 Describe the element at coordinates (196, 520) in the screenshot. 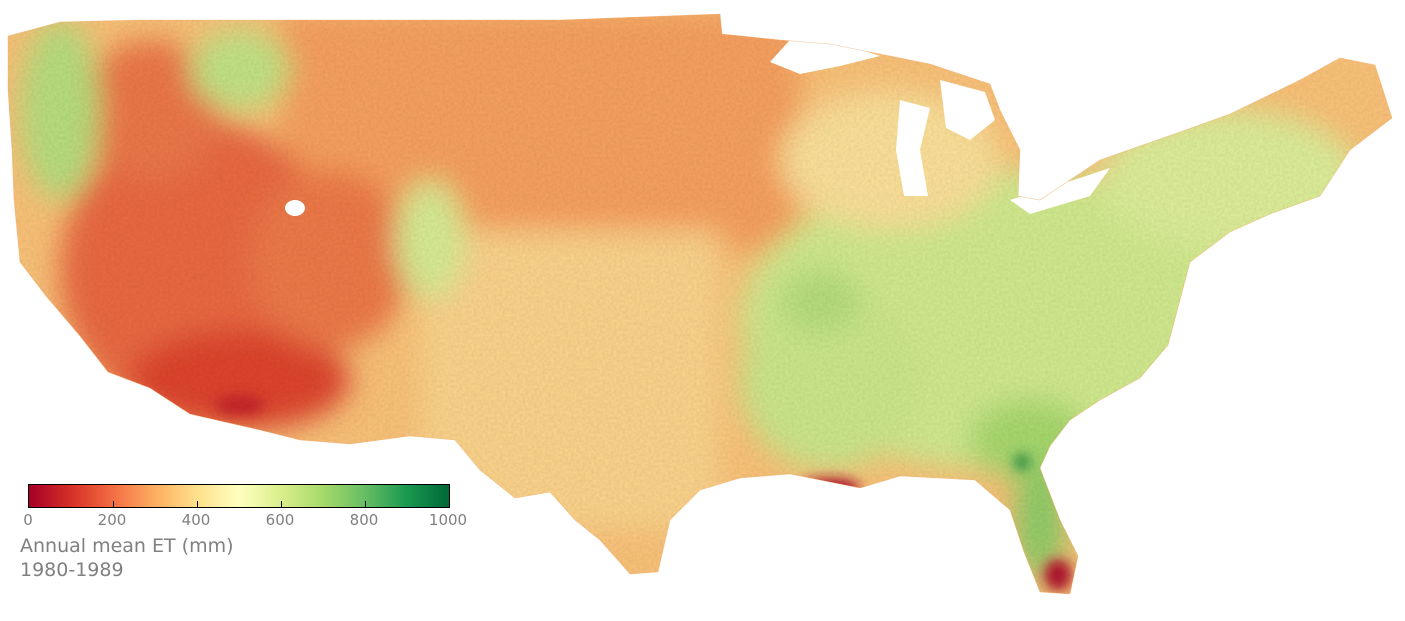

I see `colorbar-tick-label-400: 400` at that location.